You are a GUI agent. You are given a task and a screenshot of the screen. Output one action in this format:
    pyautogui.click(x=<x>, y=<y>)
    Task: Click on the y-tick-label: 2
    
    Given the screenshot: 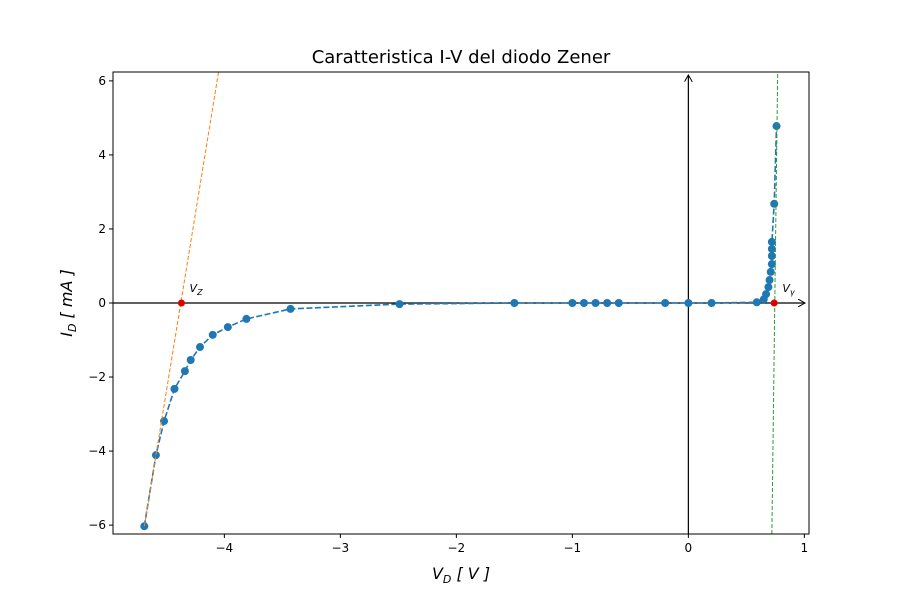 What is the action you would take?
    pyautogui.click(x=102, y=229)
    